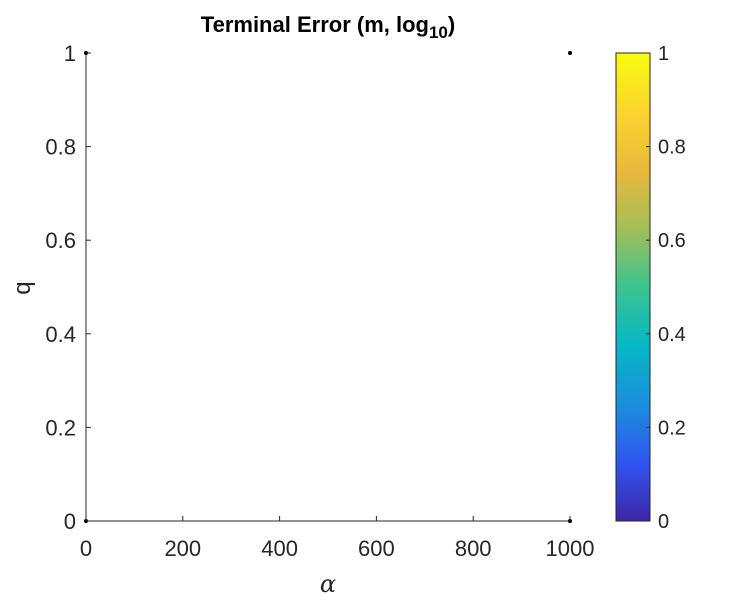 The height and width of the screenshot is (600, 750). What do you see at coordinates (86, 548) in the screenshot?
I see `x-tick-label: 0` at bounding box center [86, 548].